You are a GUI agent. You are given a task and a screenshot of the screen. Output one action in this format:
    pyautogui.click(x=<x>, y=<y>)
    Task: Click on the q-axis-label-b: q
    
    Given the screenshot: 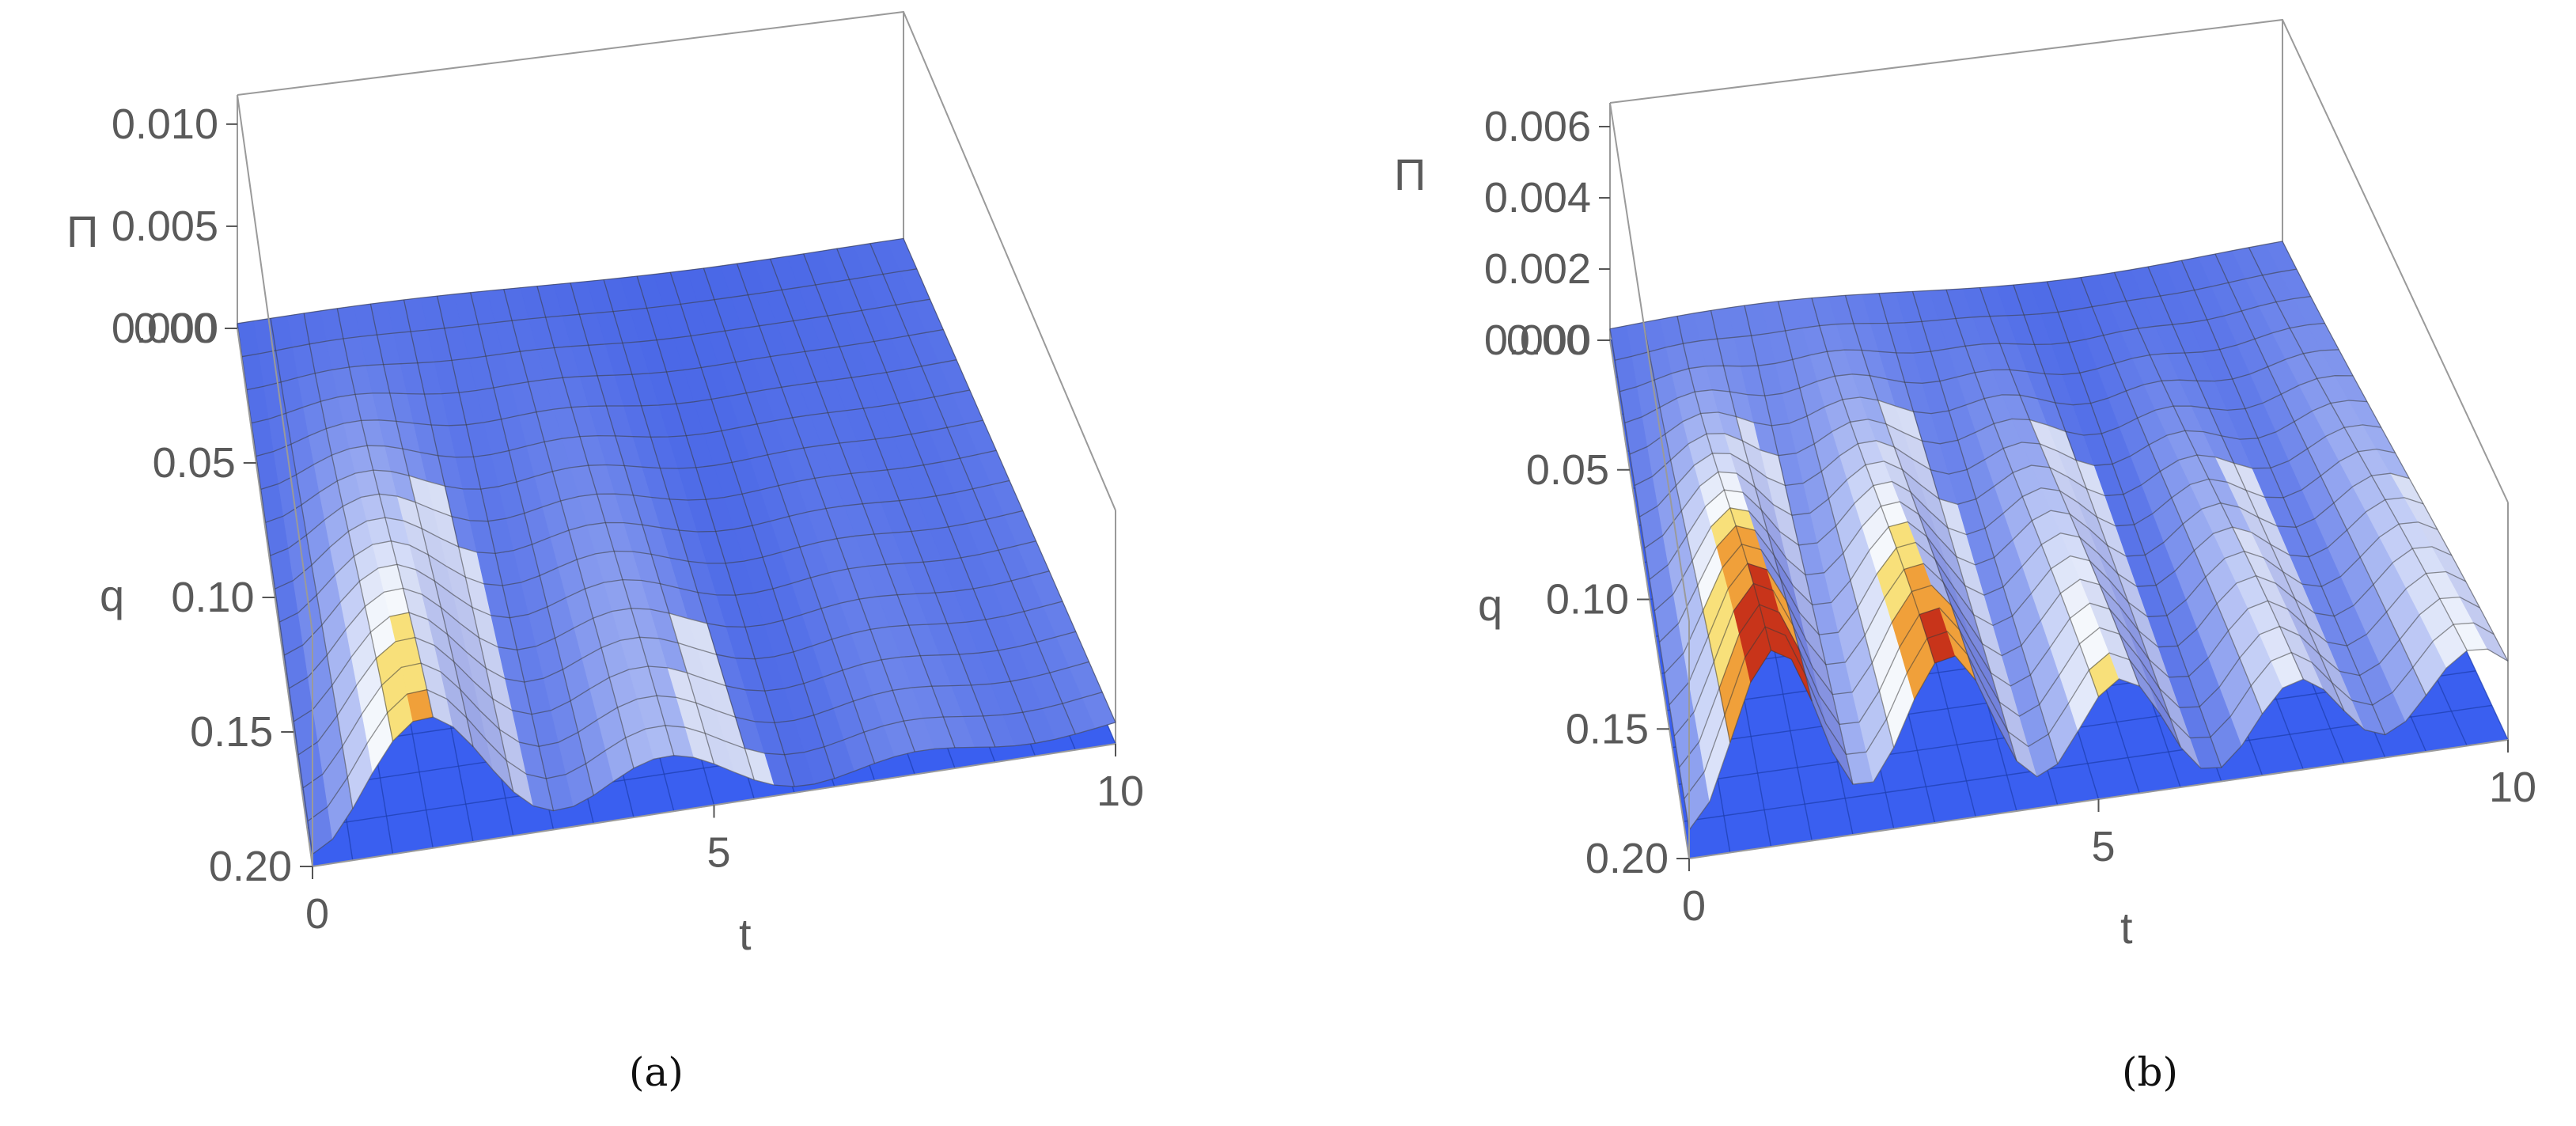 What is the action you would take?
    pyautogui.click(x=1490, y=605)
    